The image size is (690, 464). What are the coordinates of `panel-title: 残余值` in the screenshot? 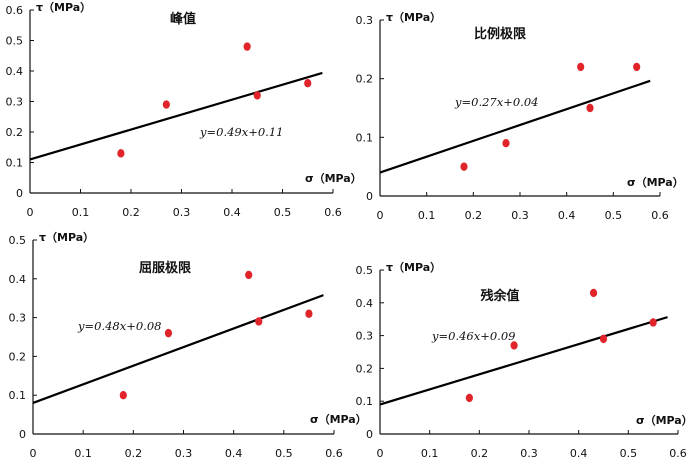 It's located at (499, 296).